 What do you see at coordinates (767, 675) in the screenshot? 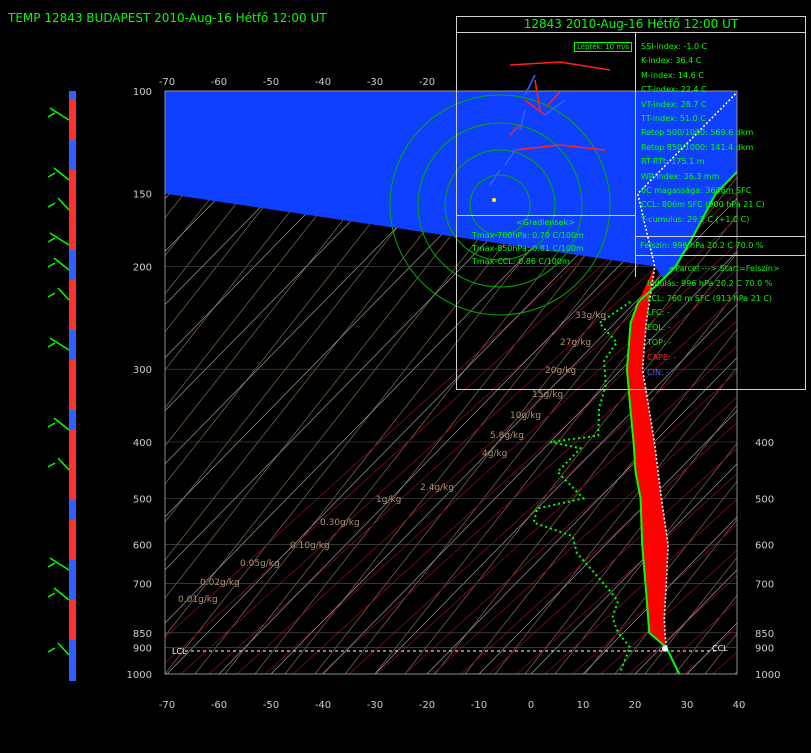
I see `right-tick-label: 1000` at bounding box center [767, 675].